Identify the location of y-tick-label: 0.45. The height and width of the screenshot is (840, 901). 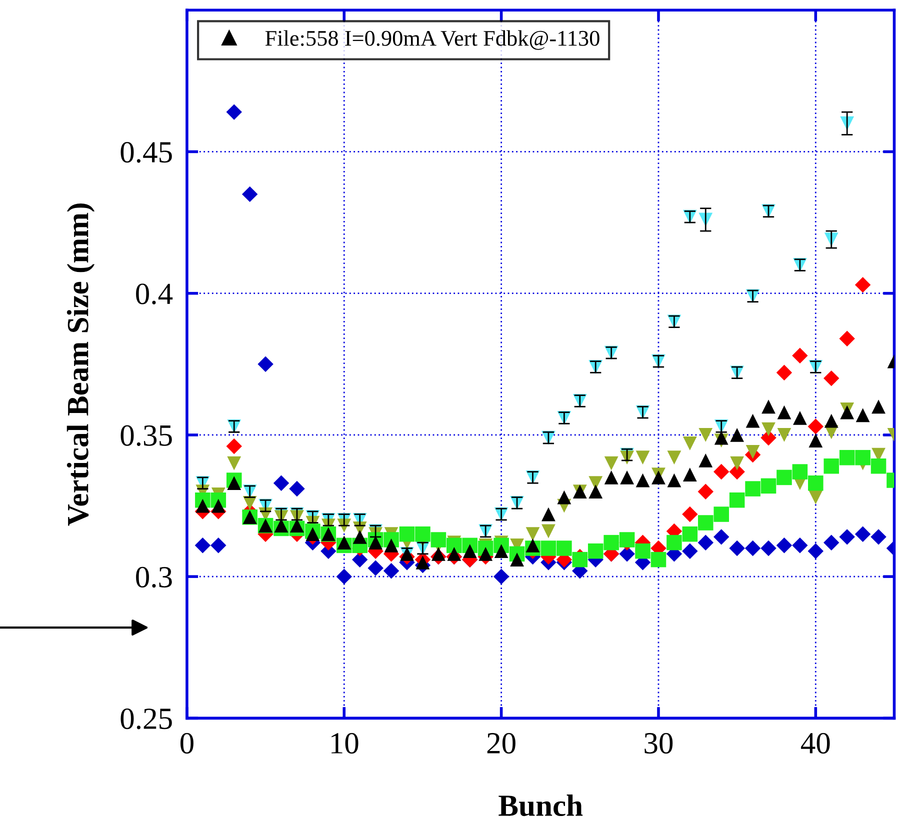
(146, 152).